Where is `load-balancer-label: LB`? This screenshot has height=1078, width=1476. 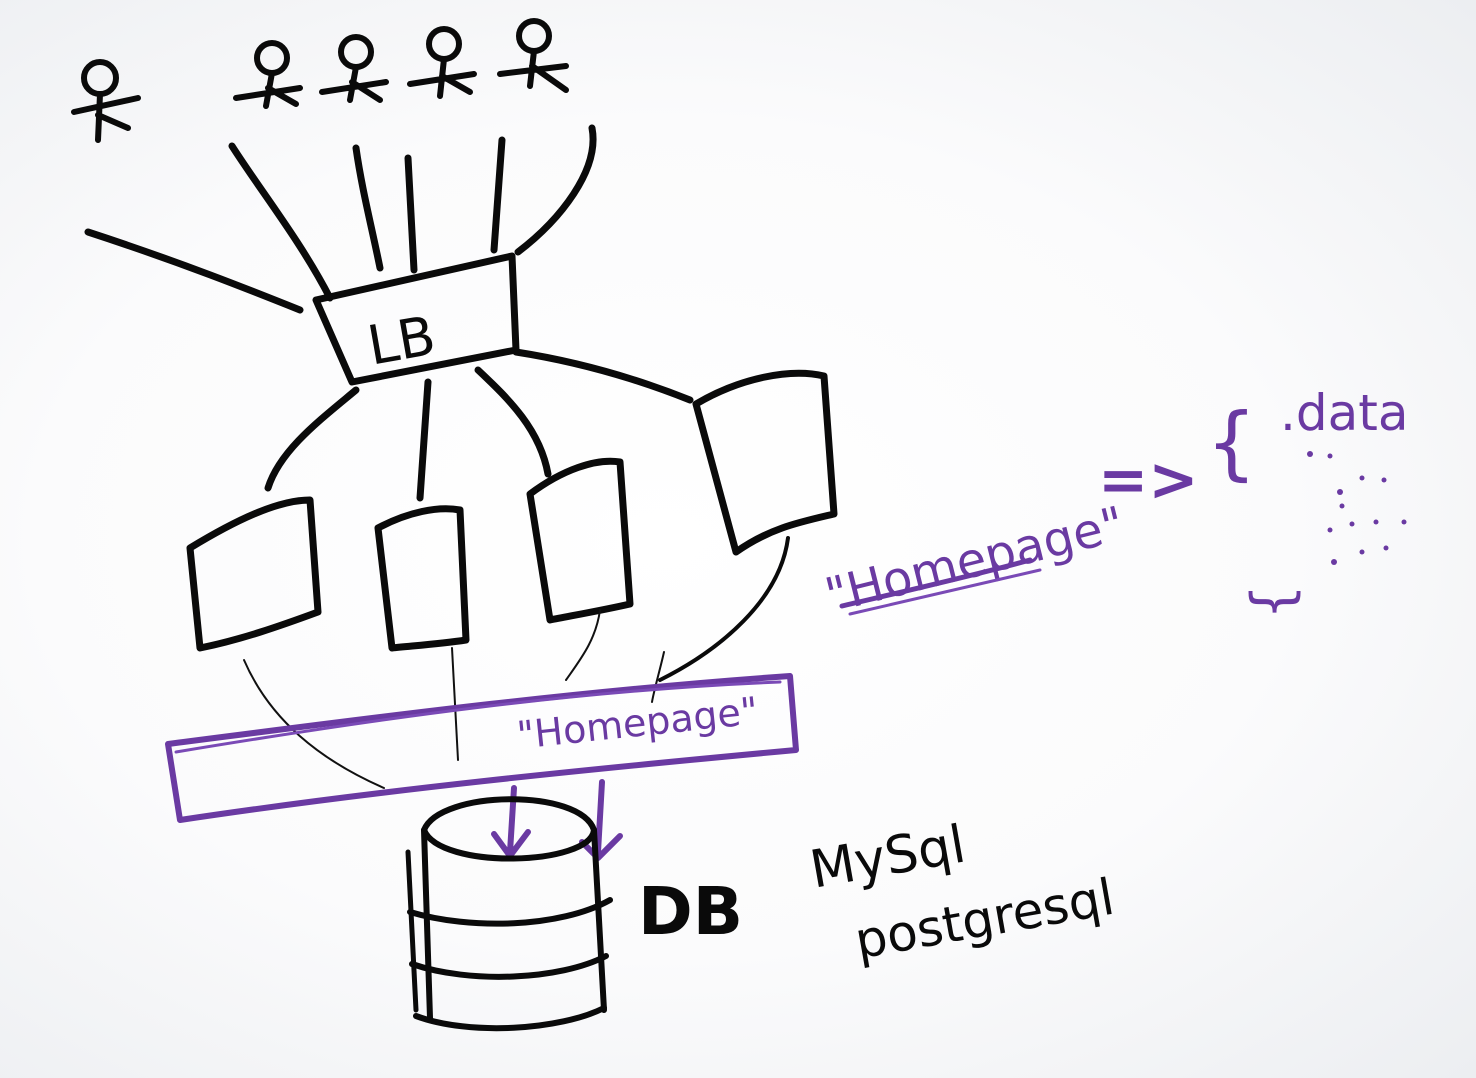
load-balancer-label: LB is located at coordinates (401, 341).